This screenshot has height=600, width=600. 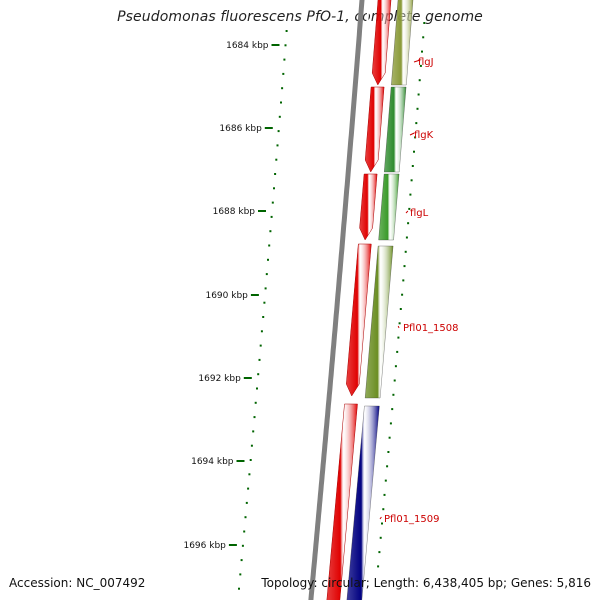 I want to click on scale-label: 1684 kbp, so click(x=247, y=46).